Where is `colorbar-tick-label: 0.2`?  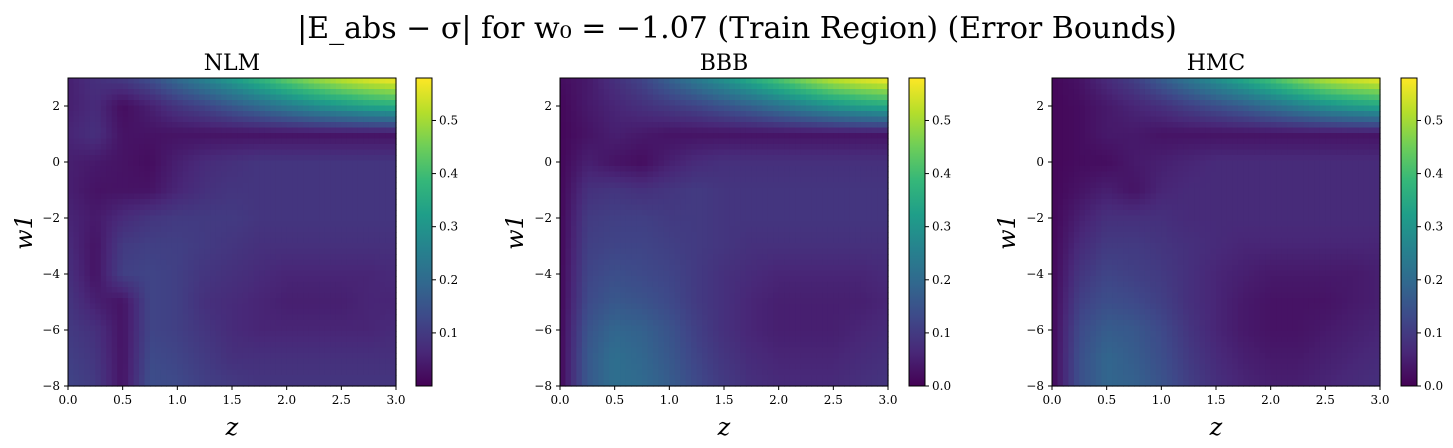
colorbar-tick-label: 0.2 is located at coordinates (448, 280).